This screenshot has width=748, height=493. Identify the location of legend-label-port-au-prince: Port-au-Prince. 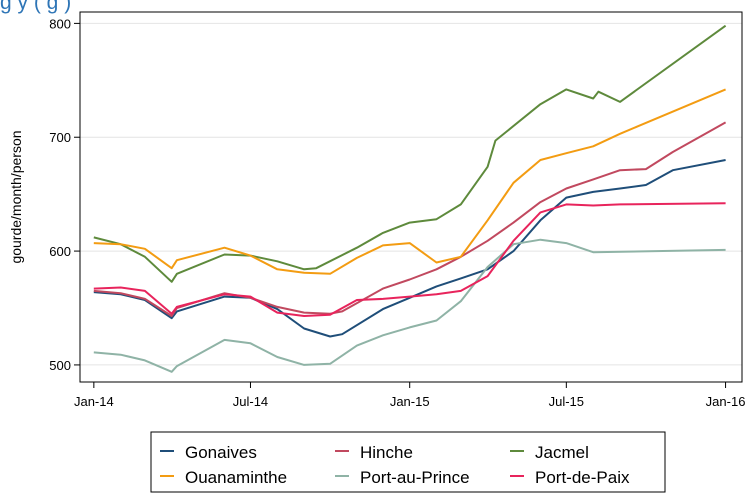
(415, 477).